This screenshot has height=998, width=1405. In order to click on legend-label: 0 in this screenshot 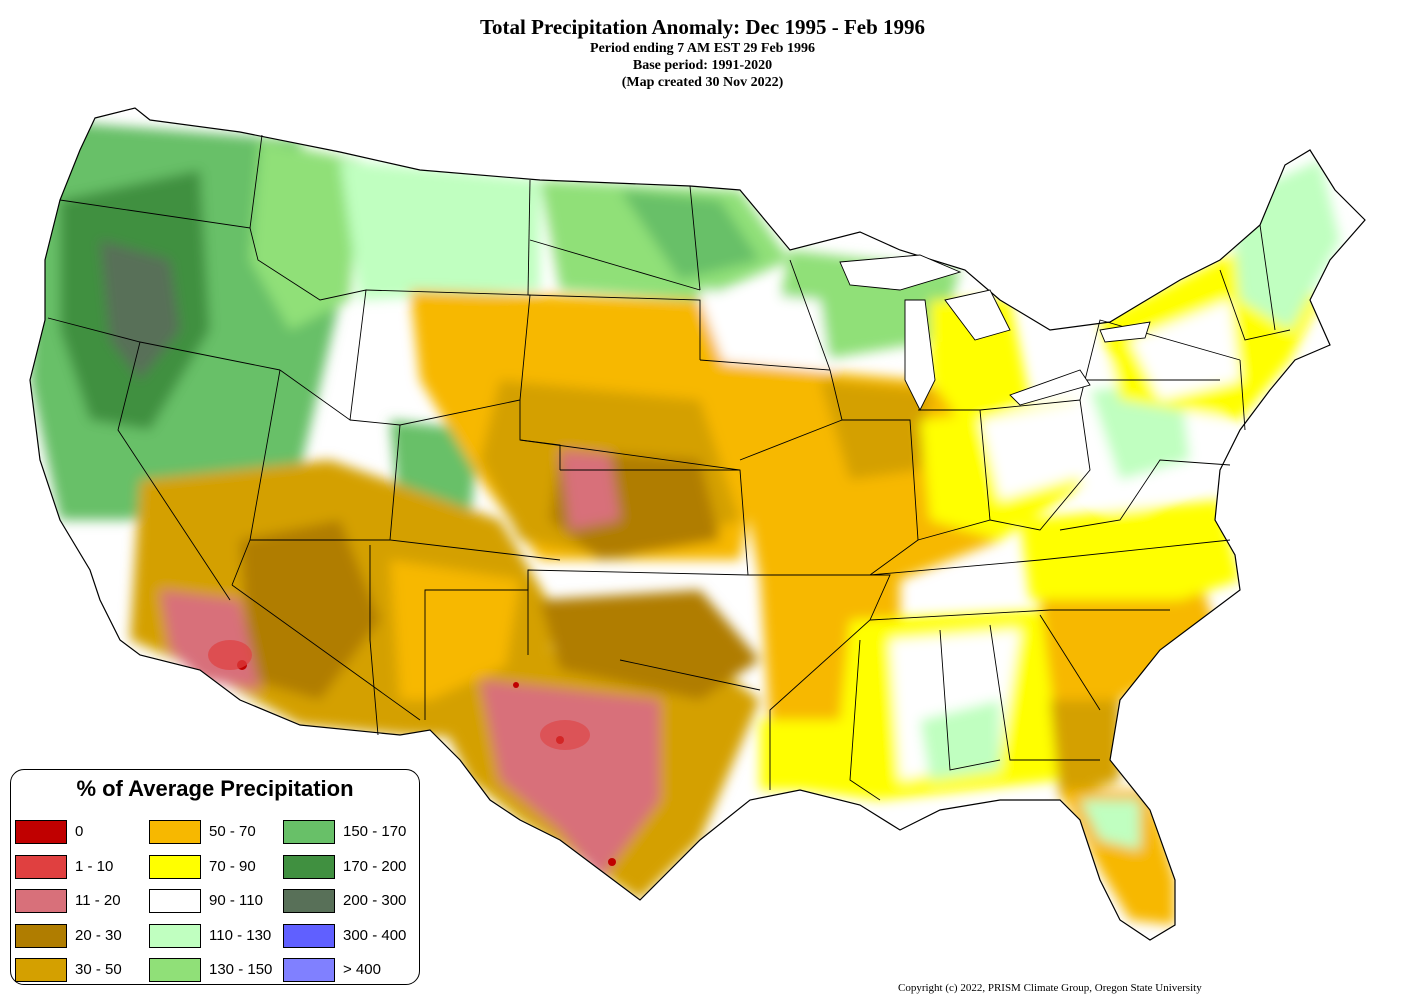, I will do `click(79, 831)`.